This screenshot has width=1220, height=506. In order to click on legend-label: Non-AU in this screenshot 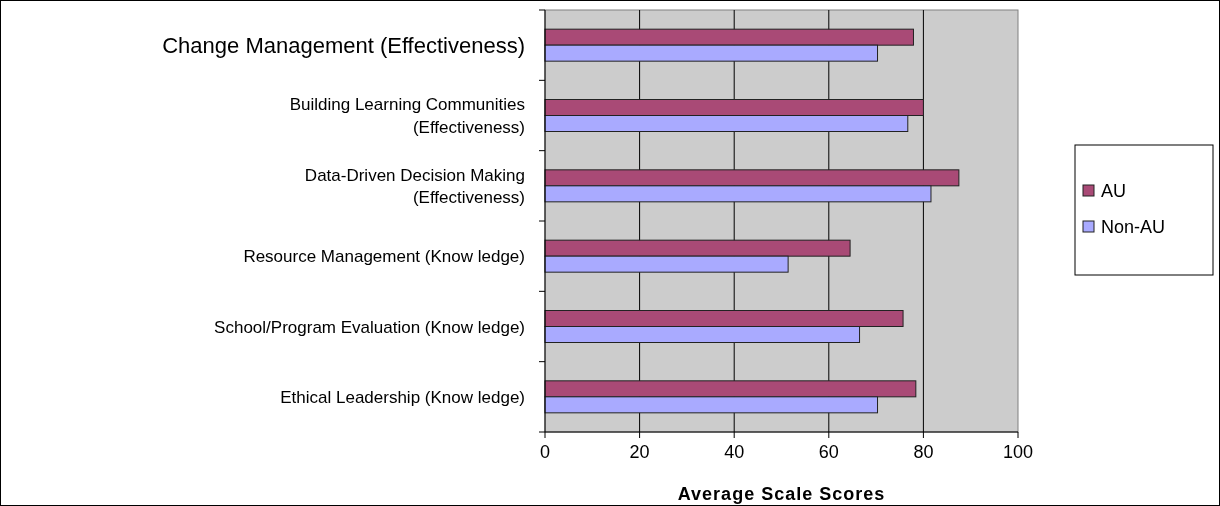, I will do `click(1133, 227)`.